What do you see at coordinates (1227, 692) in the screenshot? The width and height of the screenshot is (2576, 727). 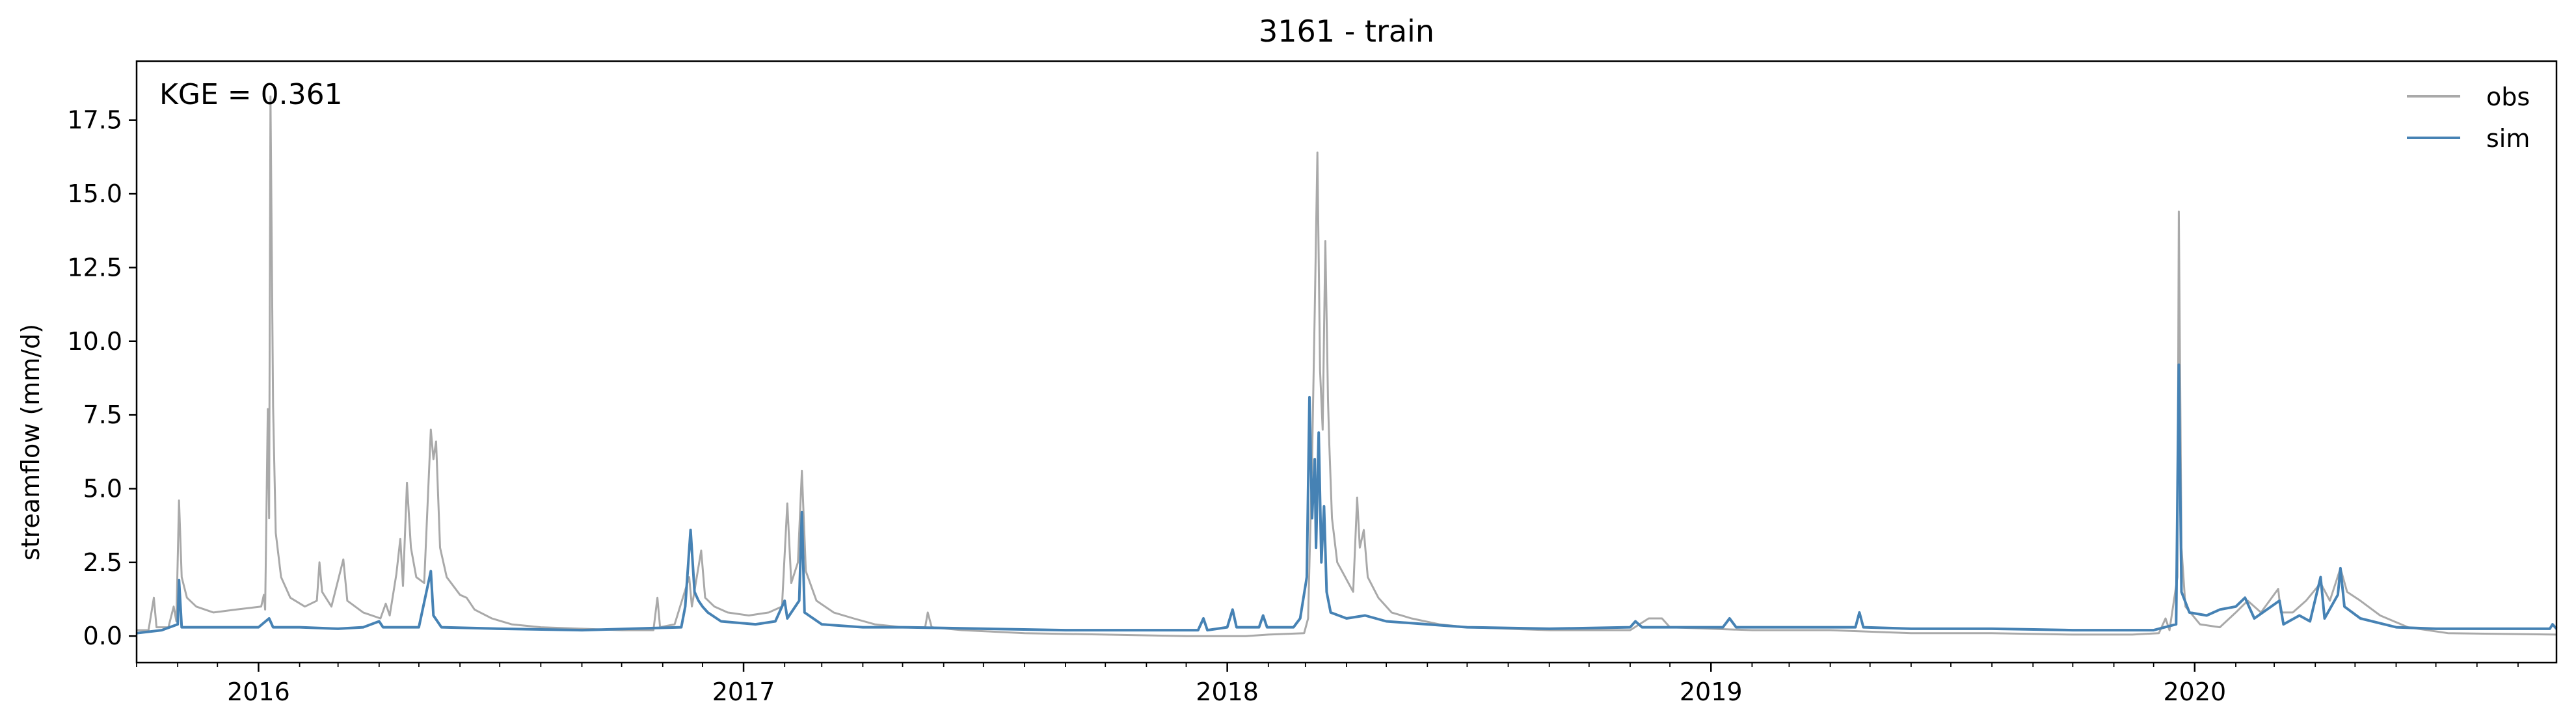 I see `x-tick-label: 2018` at bounding box center [1227, 692].